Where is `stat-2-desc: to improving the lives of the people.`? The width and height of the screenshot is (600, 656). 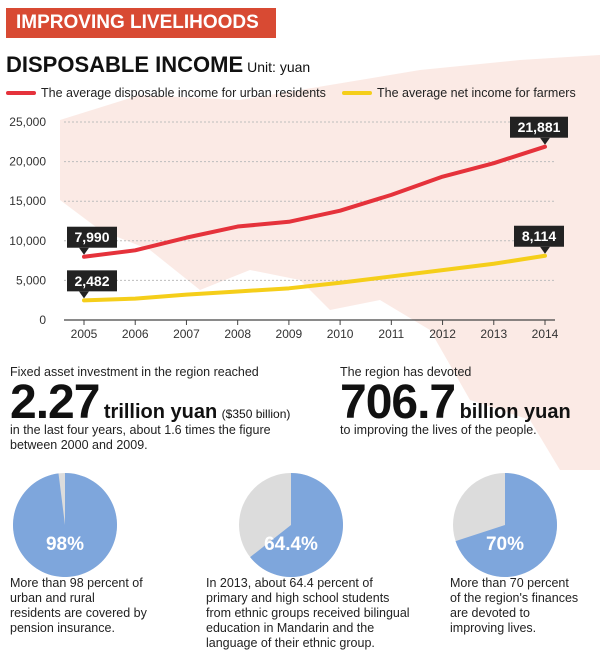
stat-2-desc: to improving the lives of the people. is located at coordinates (438, 430).